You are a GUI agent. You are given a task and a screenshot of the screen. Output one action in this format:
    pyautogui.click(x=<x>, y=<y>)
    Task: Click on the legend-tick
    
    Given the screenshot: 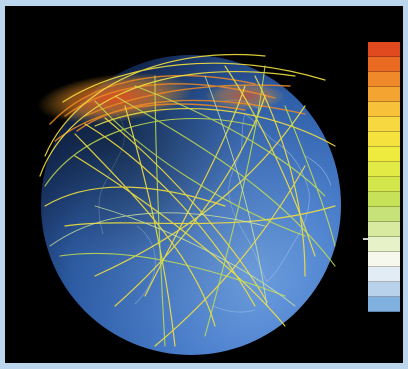 What is the action you would take?
    pyautogui.click(x=365, y=239)
    